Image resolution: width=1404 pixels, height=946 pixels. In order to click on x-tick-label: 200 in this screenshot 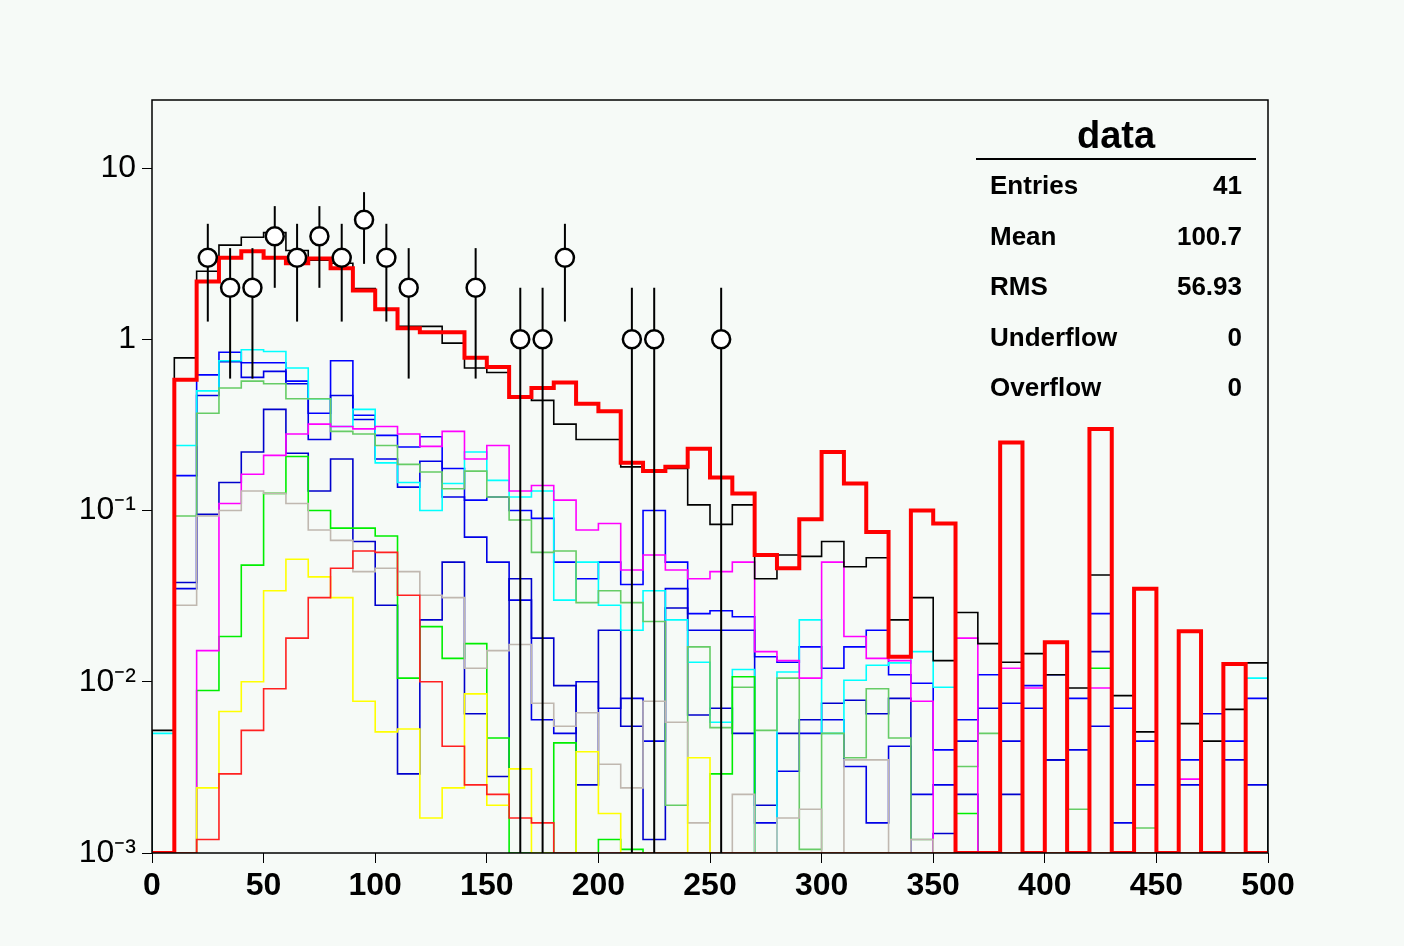, I will do `click(598, 884)`.